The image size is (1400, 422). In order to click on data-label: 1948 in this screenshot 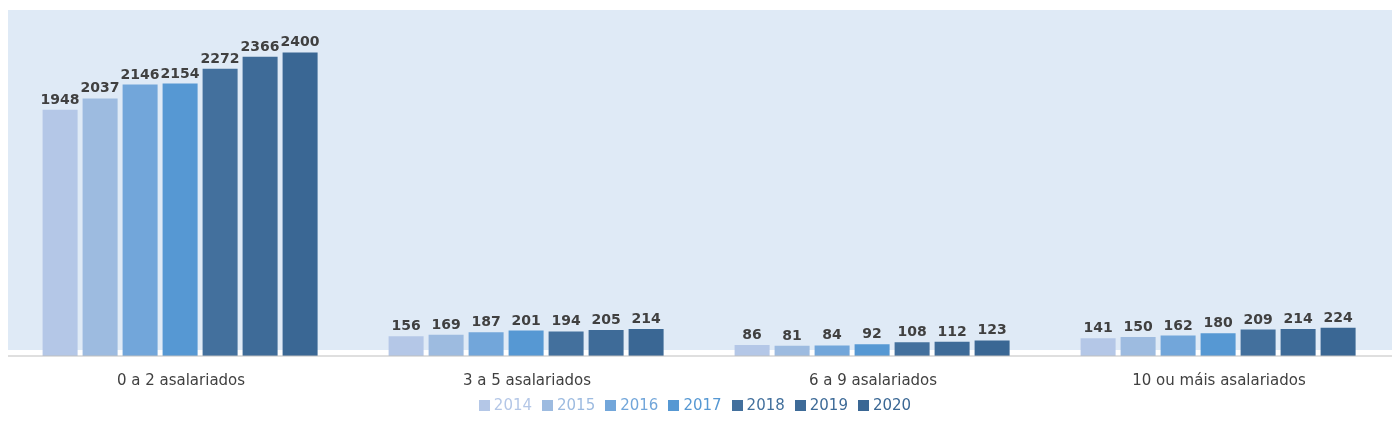, I will do `click(60, 98)`.